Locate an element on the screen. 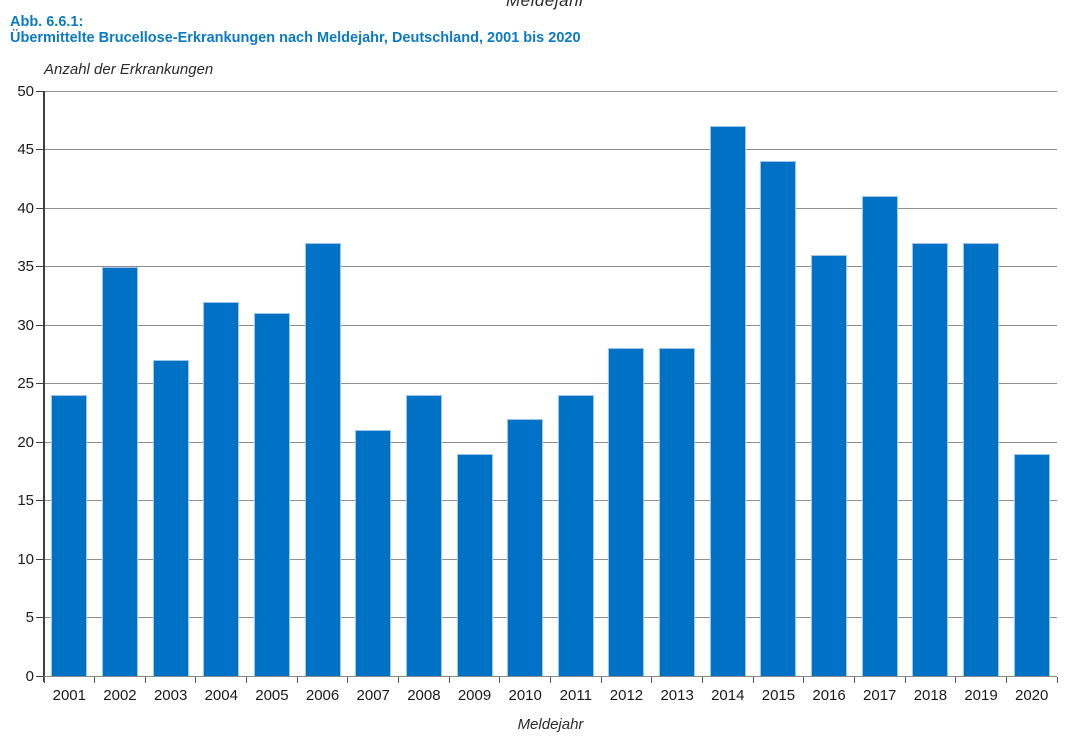 The height and width of the screenshot is (751, 1080). x-axis-label-2016: 2016 is located at coordinates (829, 695).